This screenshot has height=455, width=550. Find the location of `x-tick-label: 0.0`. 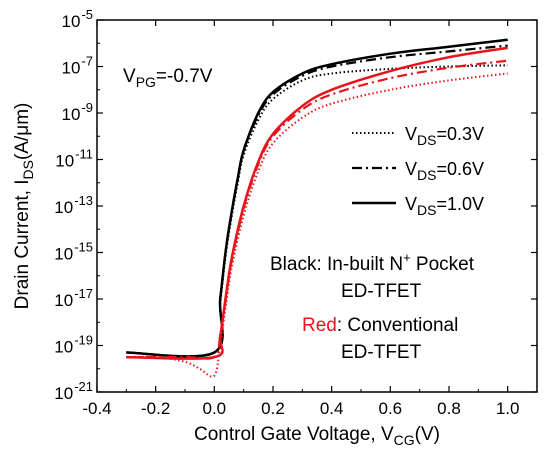

x-tick-label: 0.0 is located at coordinates (215, 408).